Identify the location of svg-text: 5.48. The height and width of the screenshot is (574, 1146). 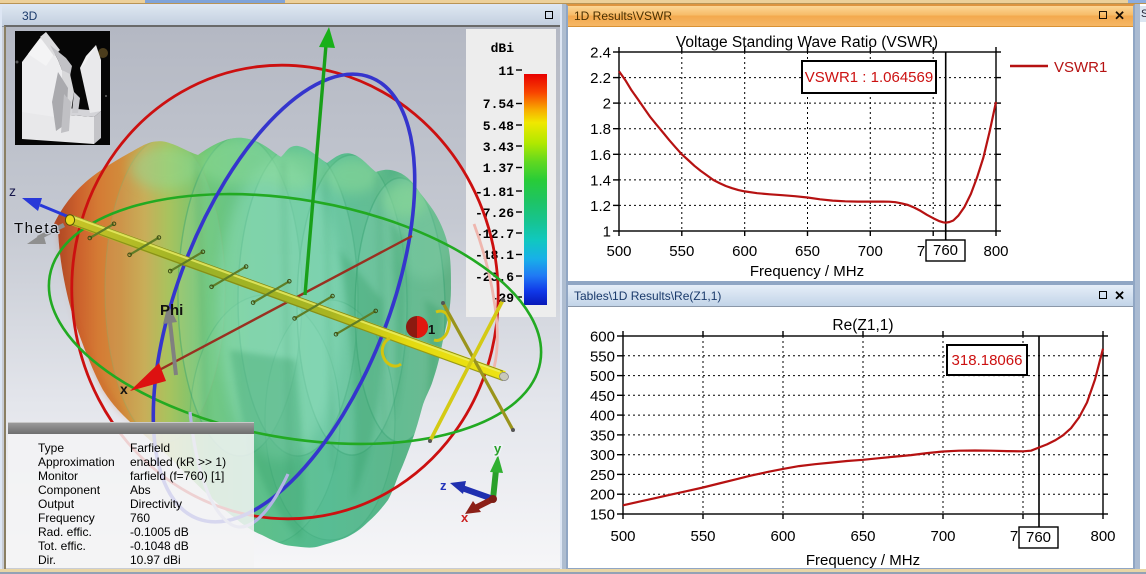
(498, 126).